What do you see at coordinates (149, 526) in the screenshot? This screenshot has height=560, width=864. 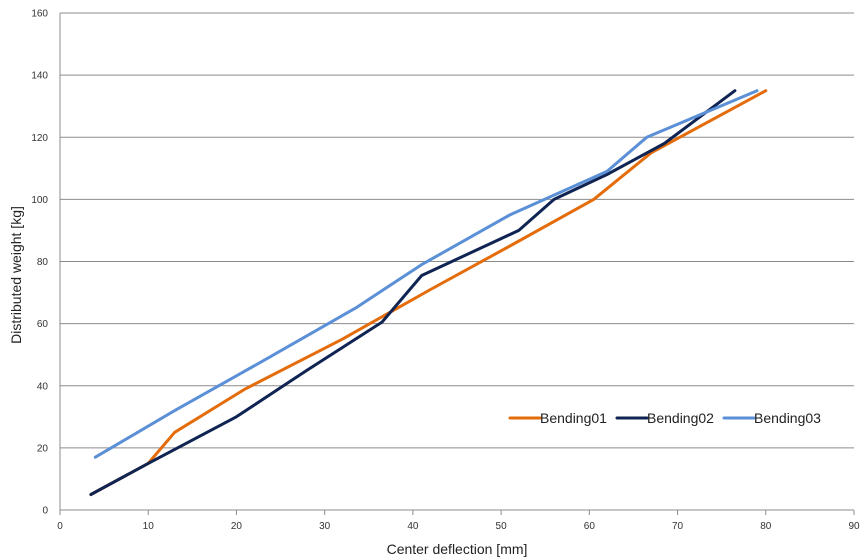 I see `x-tick-label: 10` at bounding box center [149, 526].